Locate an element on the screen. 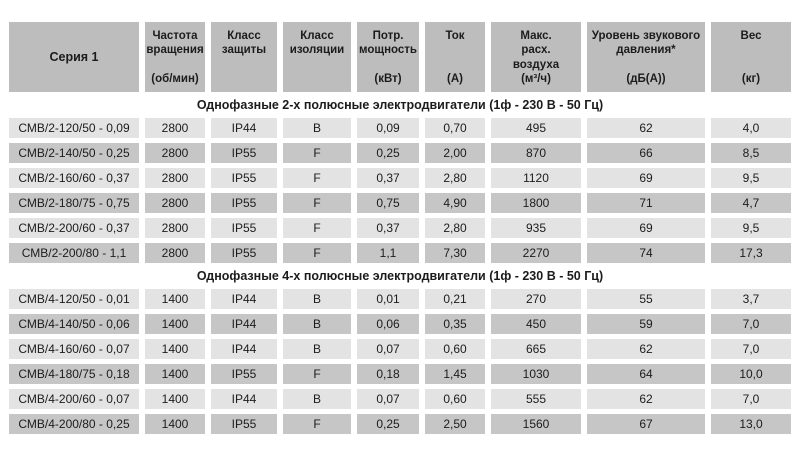  row-2-6-cell-airflow: 1560 is located at coordinates (536, 424).